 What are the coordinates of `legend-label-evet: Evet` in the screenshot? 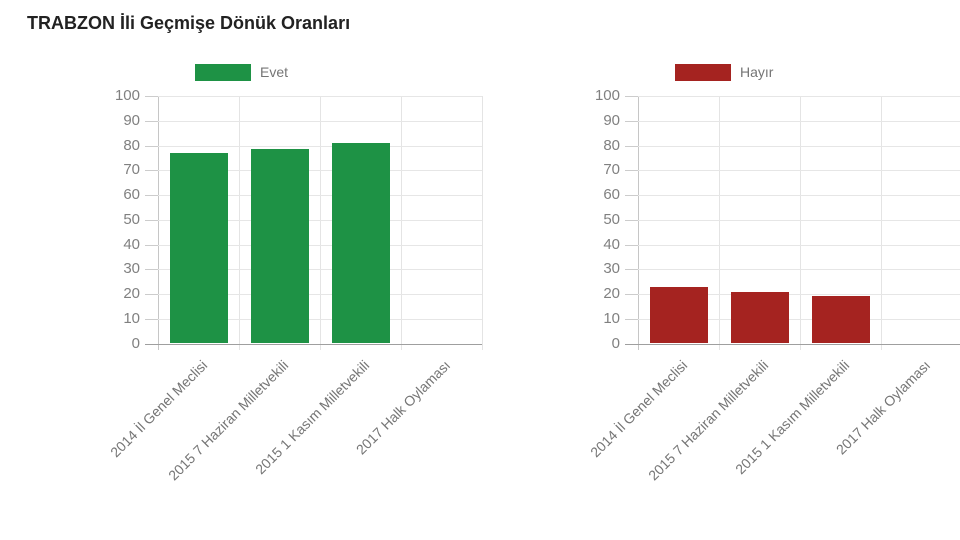 It's located at (274, 72).